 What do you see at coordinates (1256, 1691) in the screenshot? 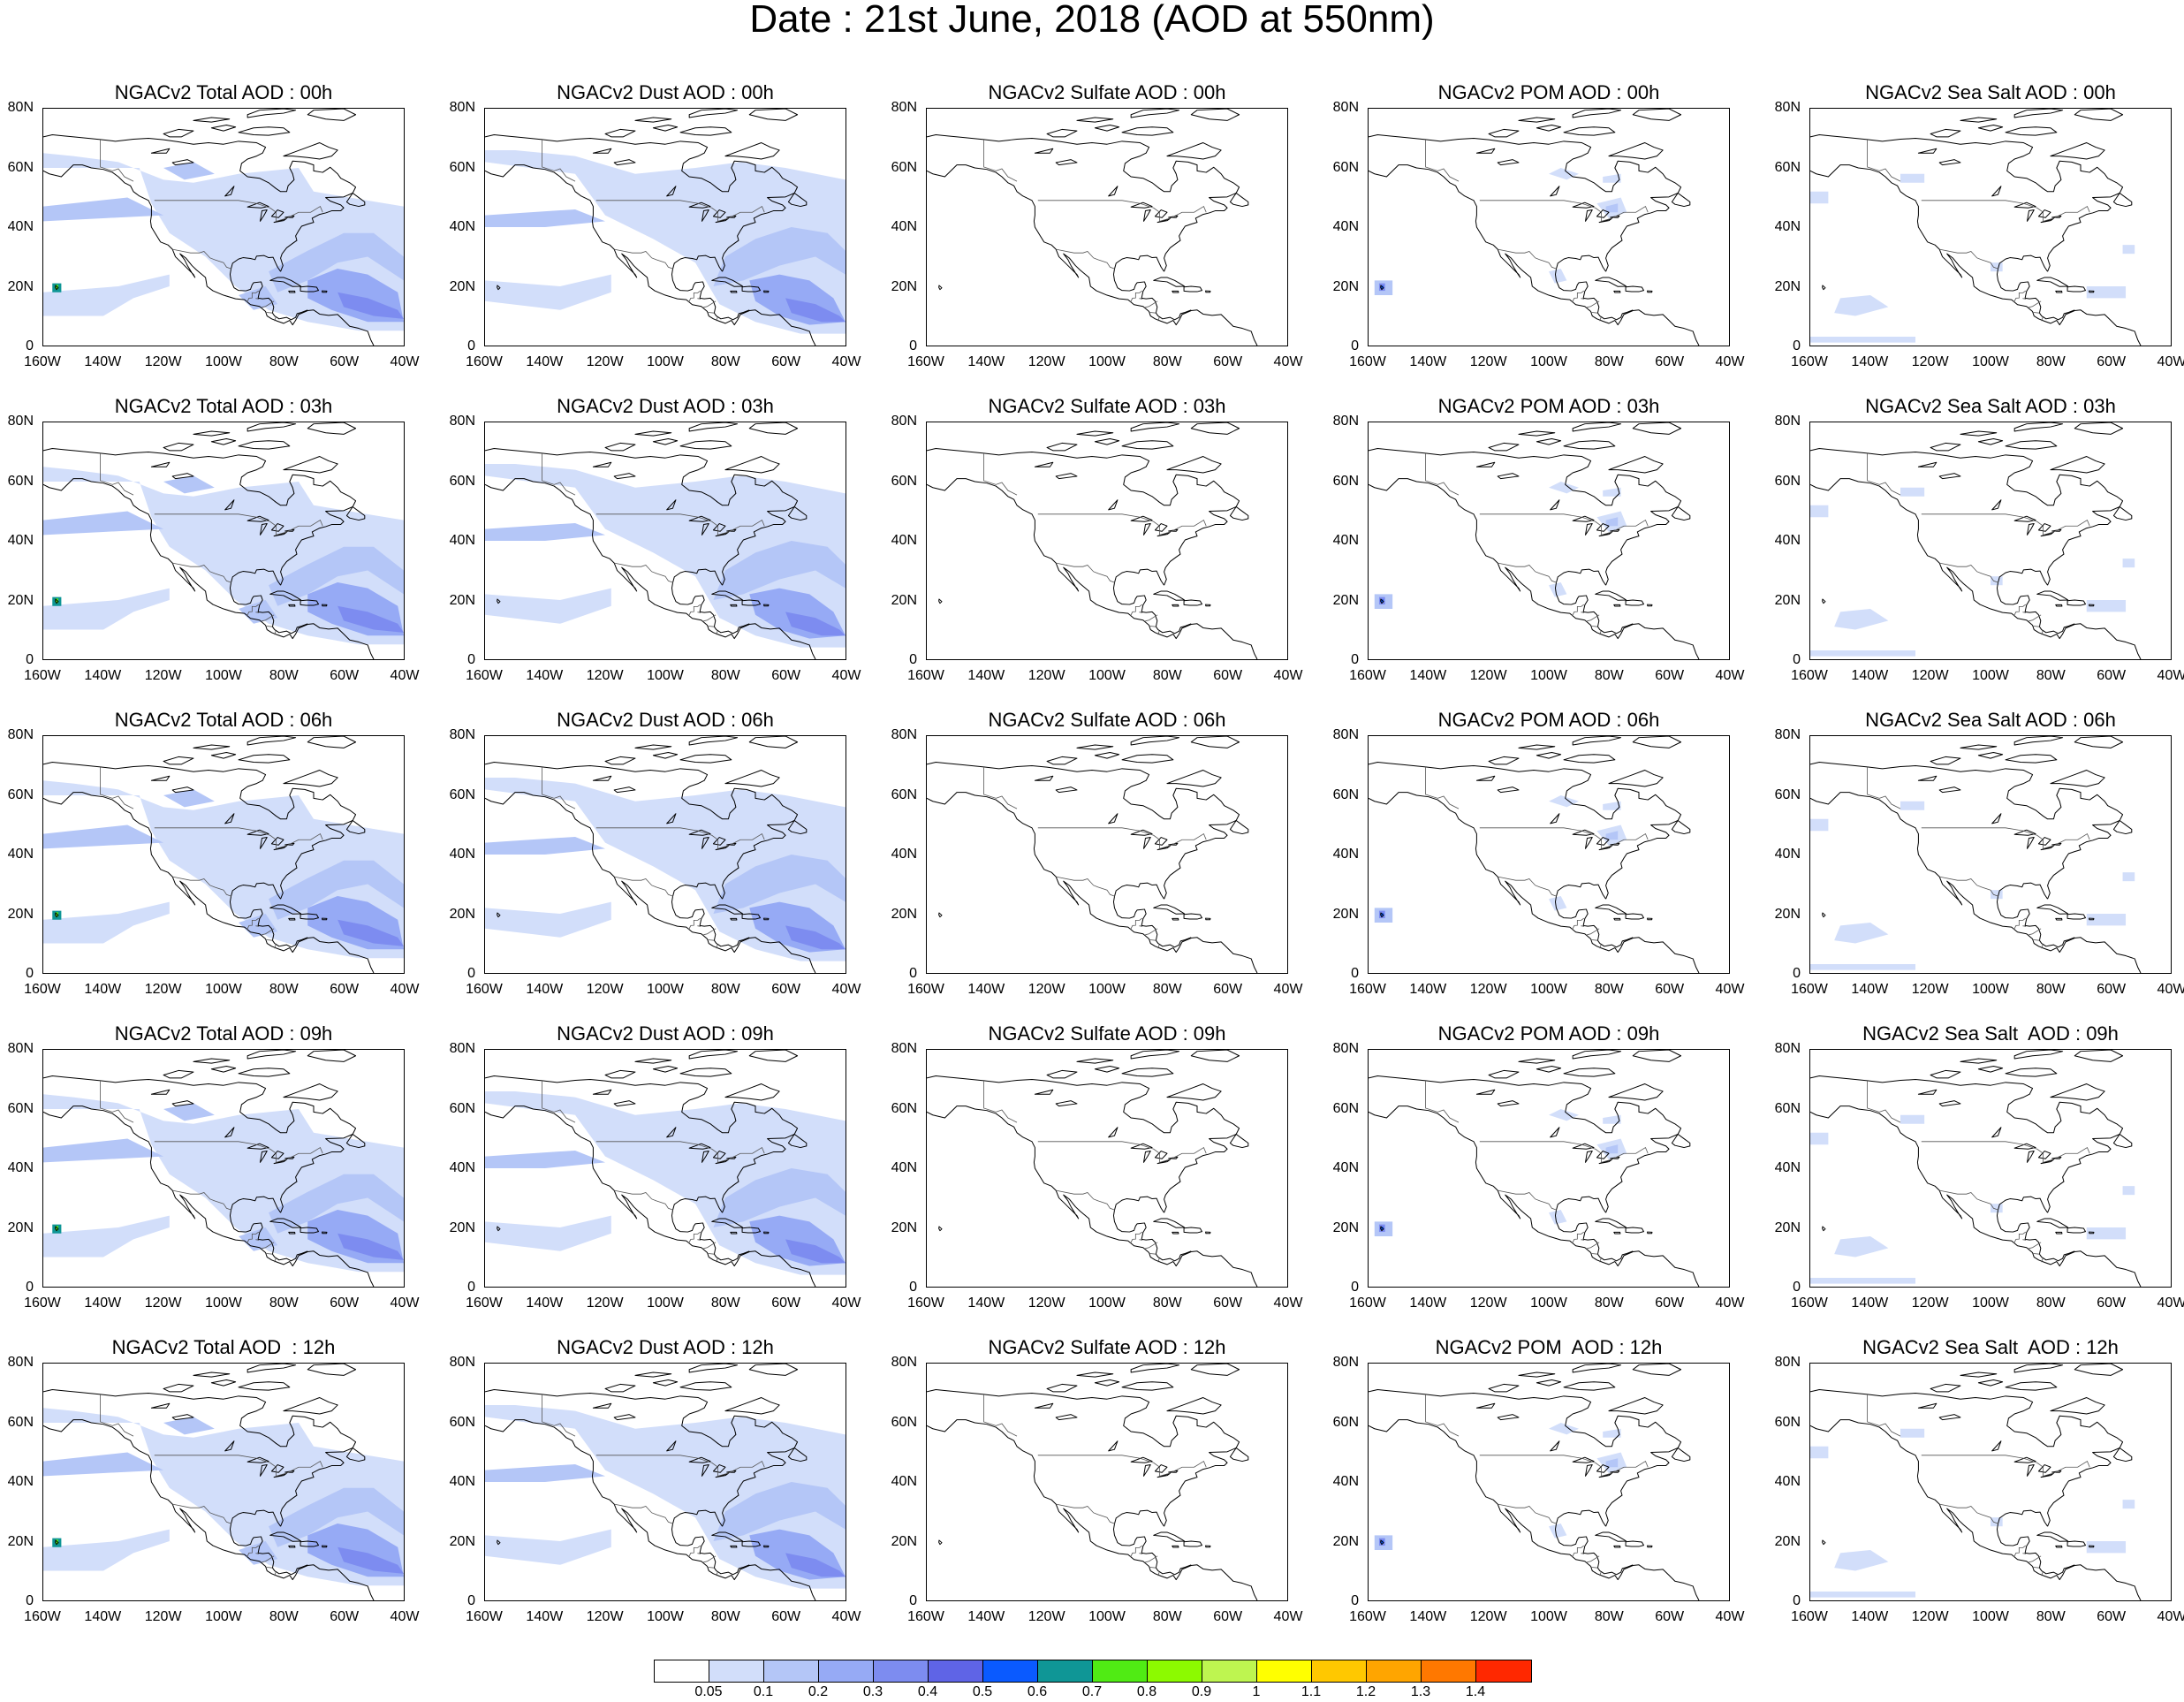
I see `colorbar-tick-label: 1` at bounding box center [1256, 1691].